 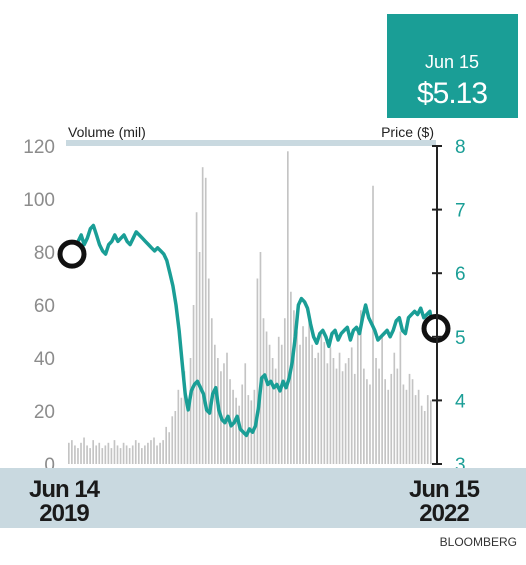 What do you see at coordinates (44, 306) in the screenshot?
I see `left-tick-label: 60` at bounding box center [44, 306].